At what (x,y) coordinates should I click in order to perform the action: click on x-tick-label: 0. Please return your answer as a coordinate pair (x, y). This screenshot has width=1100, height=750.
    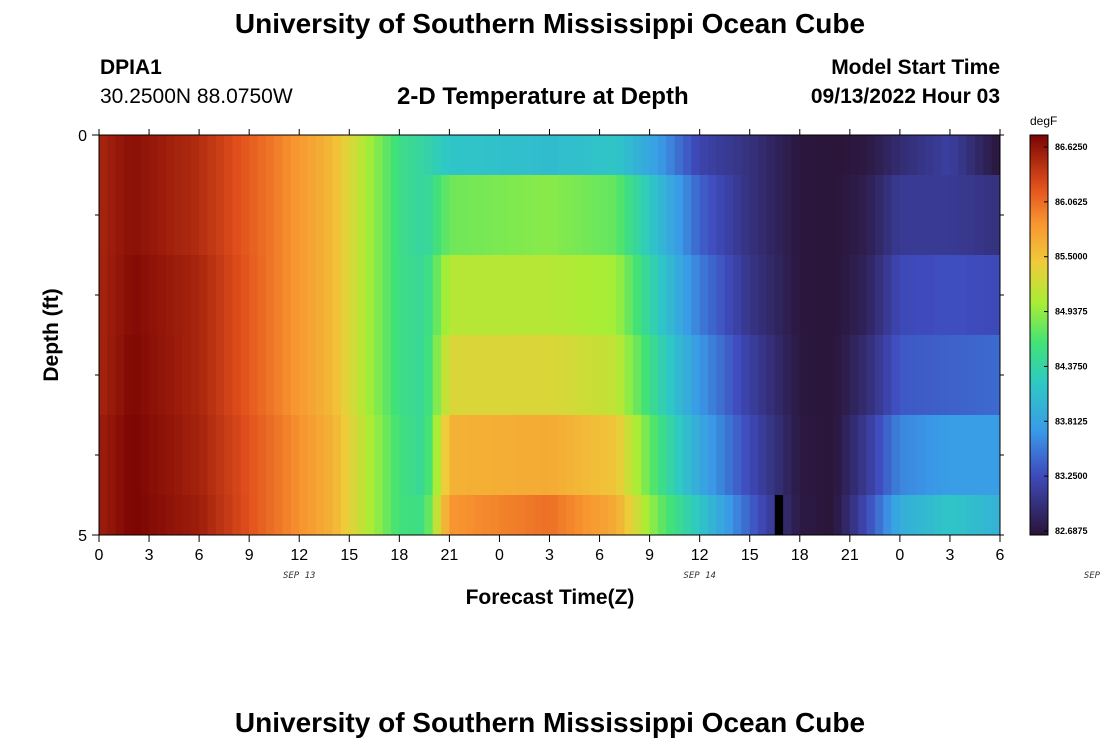
    Looking at the image, I should click on (499, 555).